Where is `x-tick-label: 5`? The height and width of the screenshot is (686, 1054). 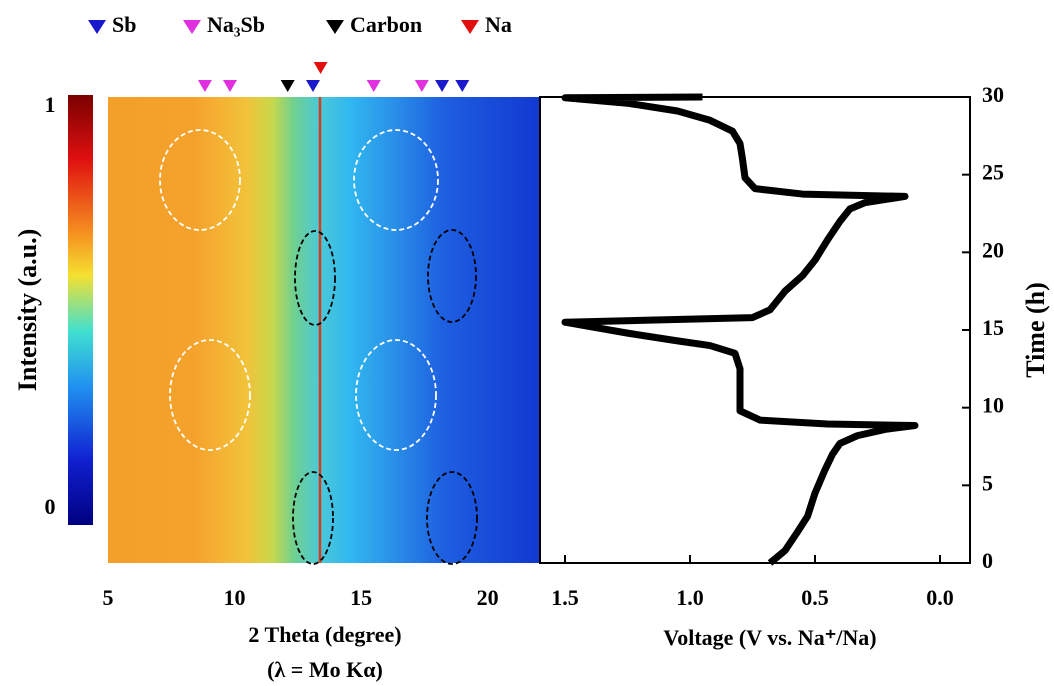 x-tick-label: 5 is located at coordinates (108, 597).